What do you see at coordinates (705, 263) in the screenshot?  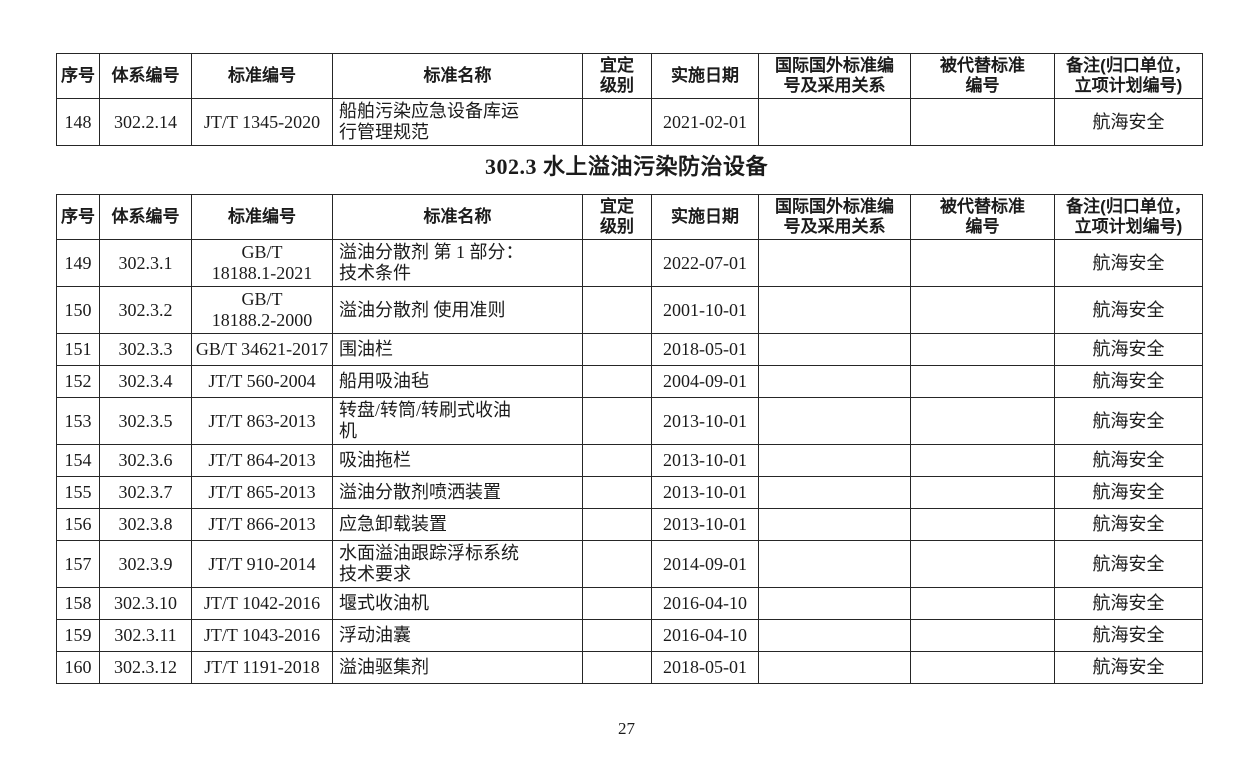 I see `cell-impl-date: 2022-07-01` at bounding box center [705, 263].